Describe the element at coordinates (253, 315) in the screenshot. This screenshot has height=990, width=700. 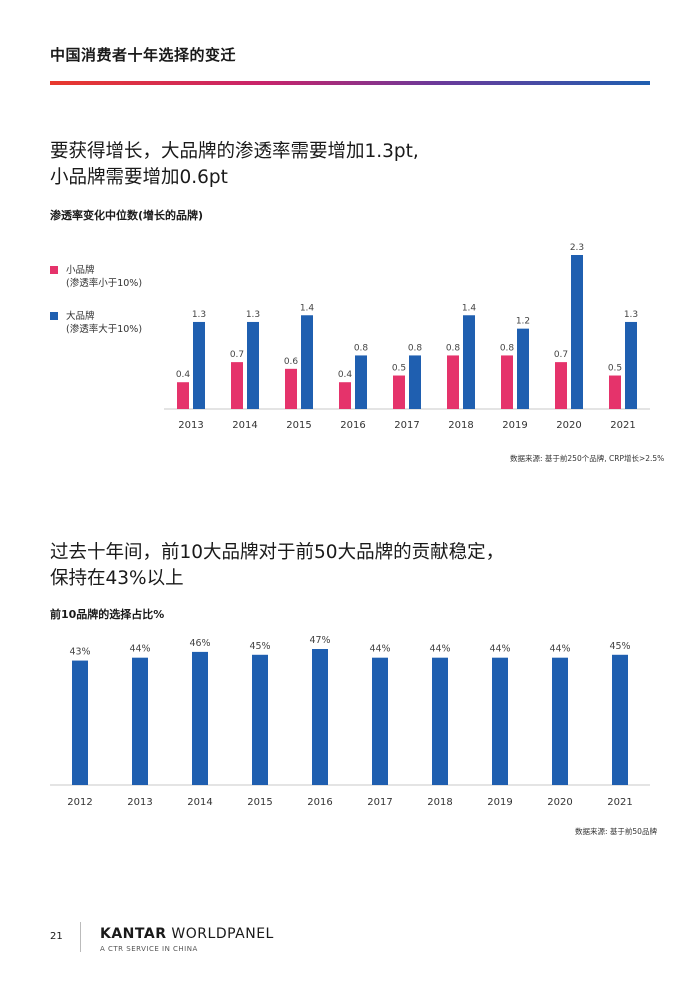
I see `data-label-large-2014: 1.3` at that location.